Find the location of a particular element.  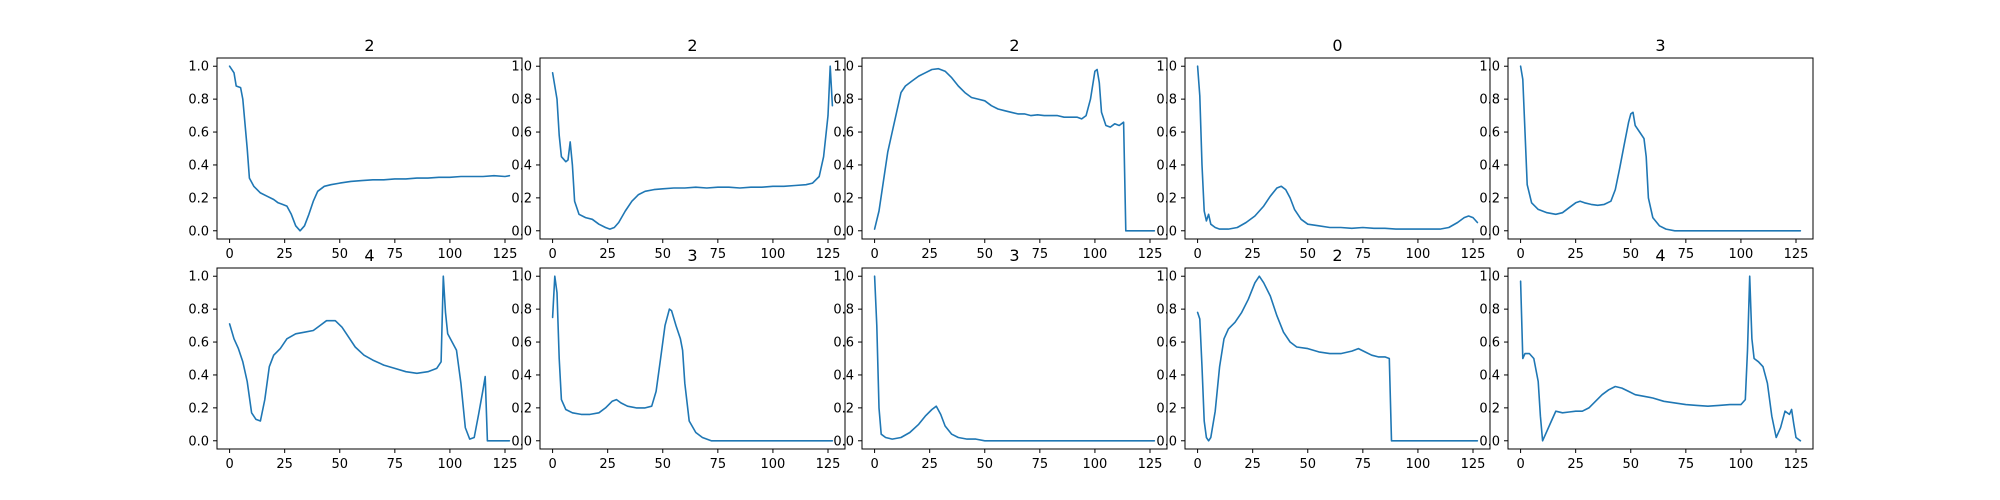

subplot-7: 3 0 25 50 75 100 125 0.0 0.2 0.4 0.6 0.8 1.0 is located at coordinates (678, 359).